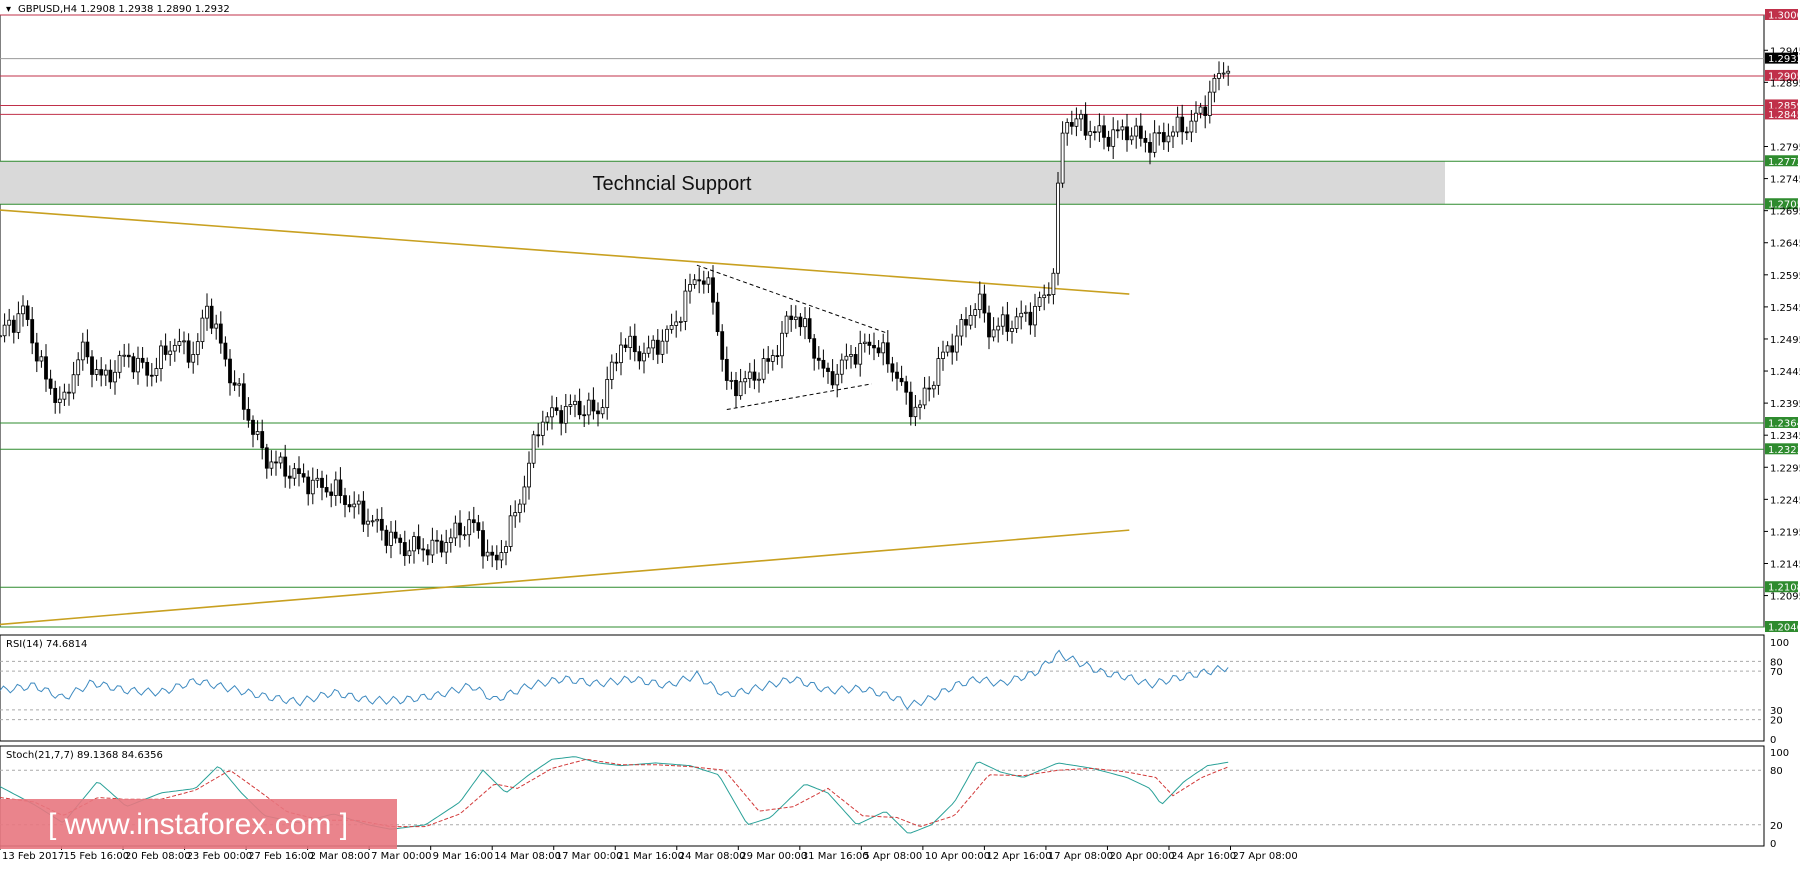 Image resolution: width=1800 pixels, height=872 pixels. What do you see at coordinates (672, 184) in the screenshot?
I see `support-zone-label: Techncial Support` at bounding box center [672, 184].